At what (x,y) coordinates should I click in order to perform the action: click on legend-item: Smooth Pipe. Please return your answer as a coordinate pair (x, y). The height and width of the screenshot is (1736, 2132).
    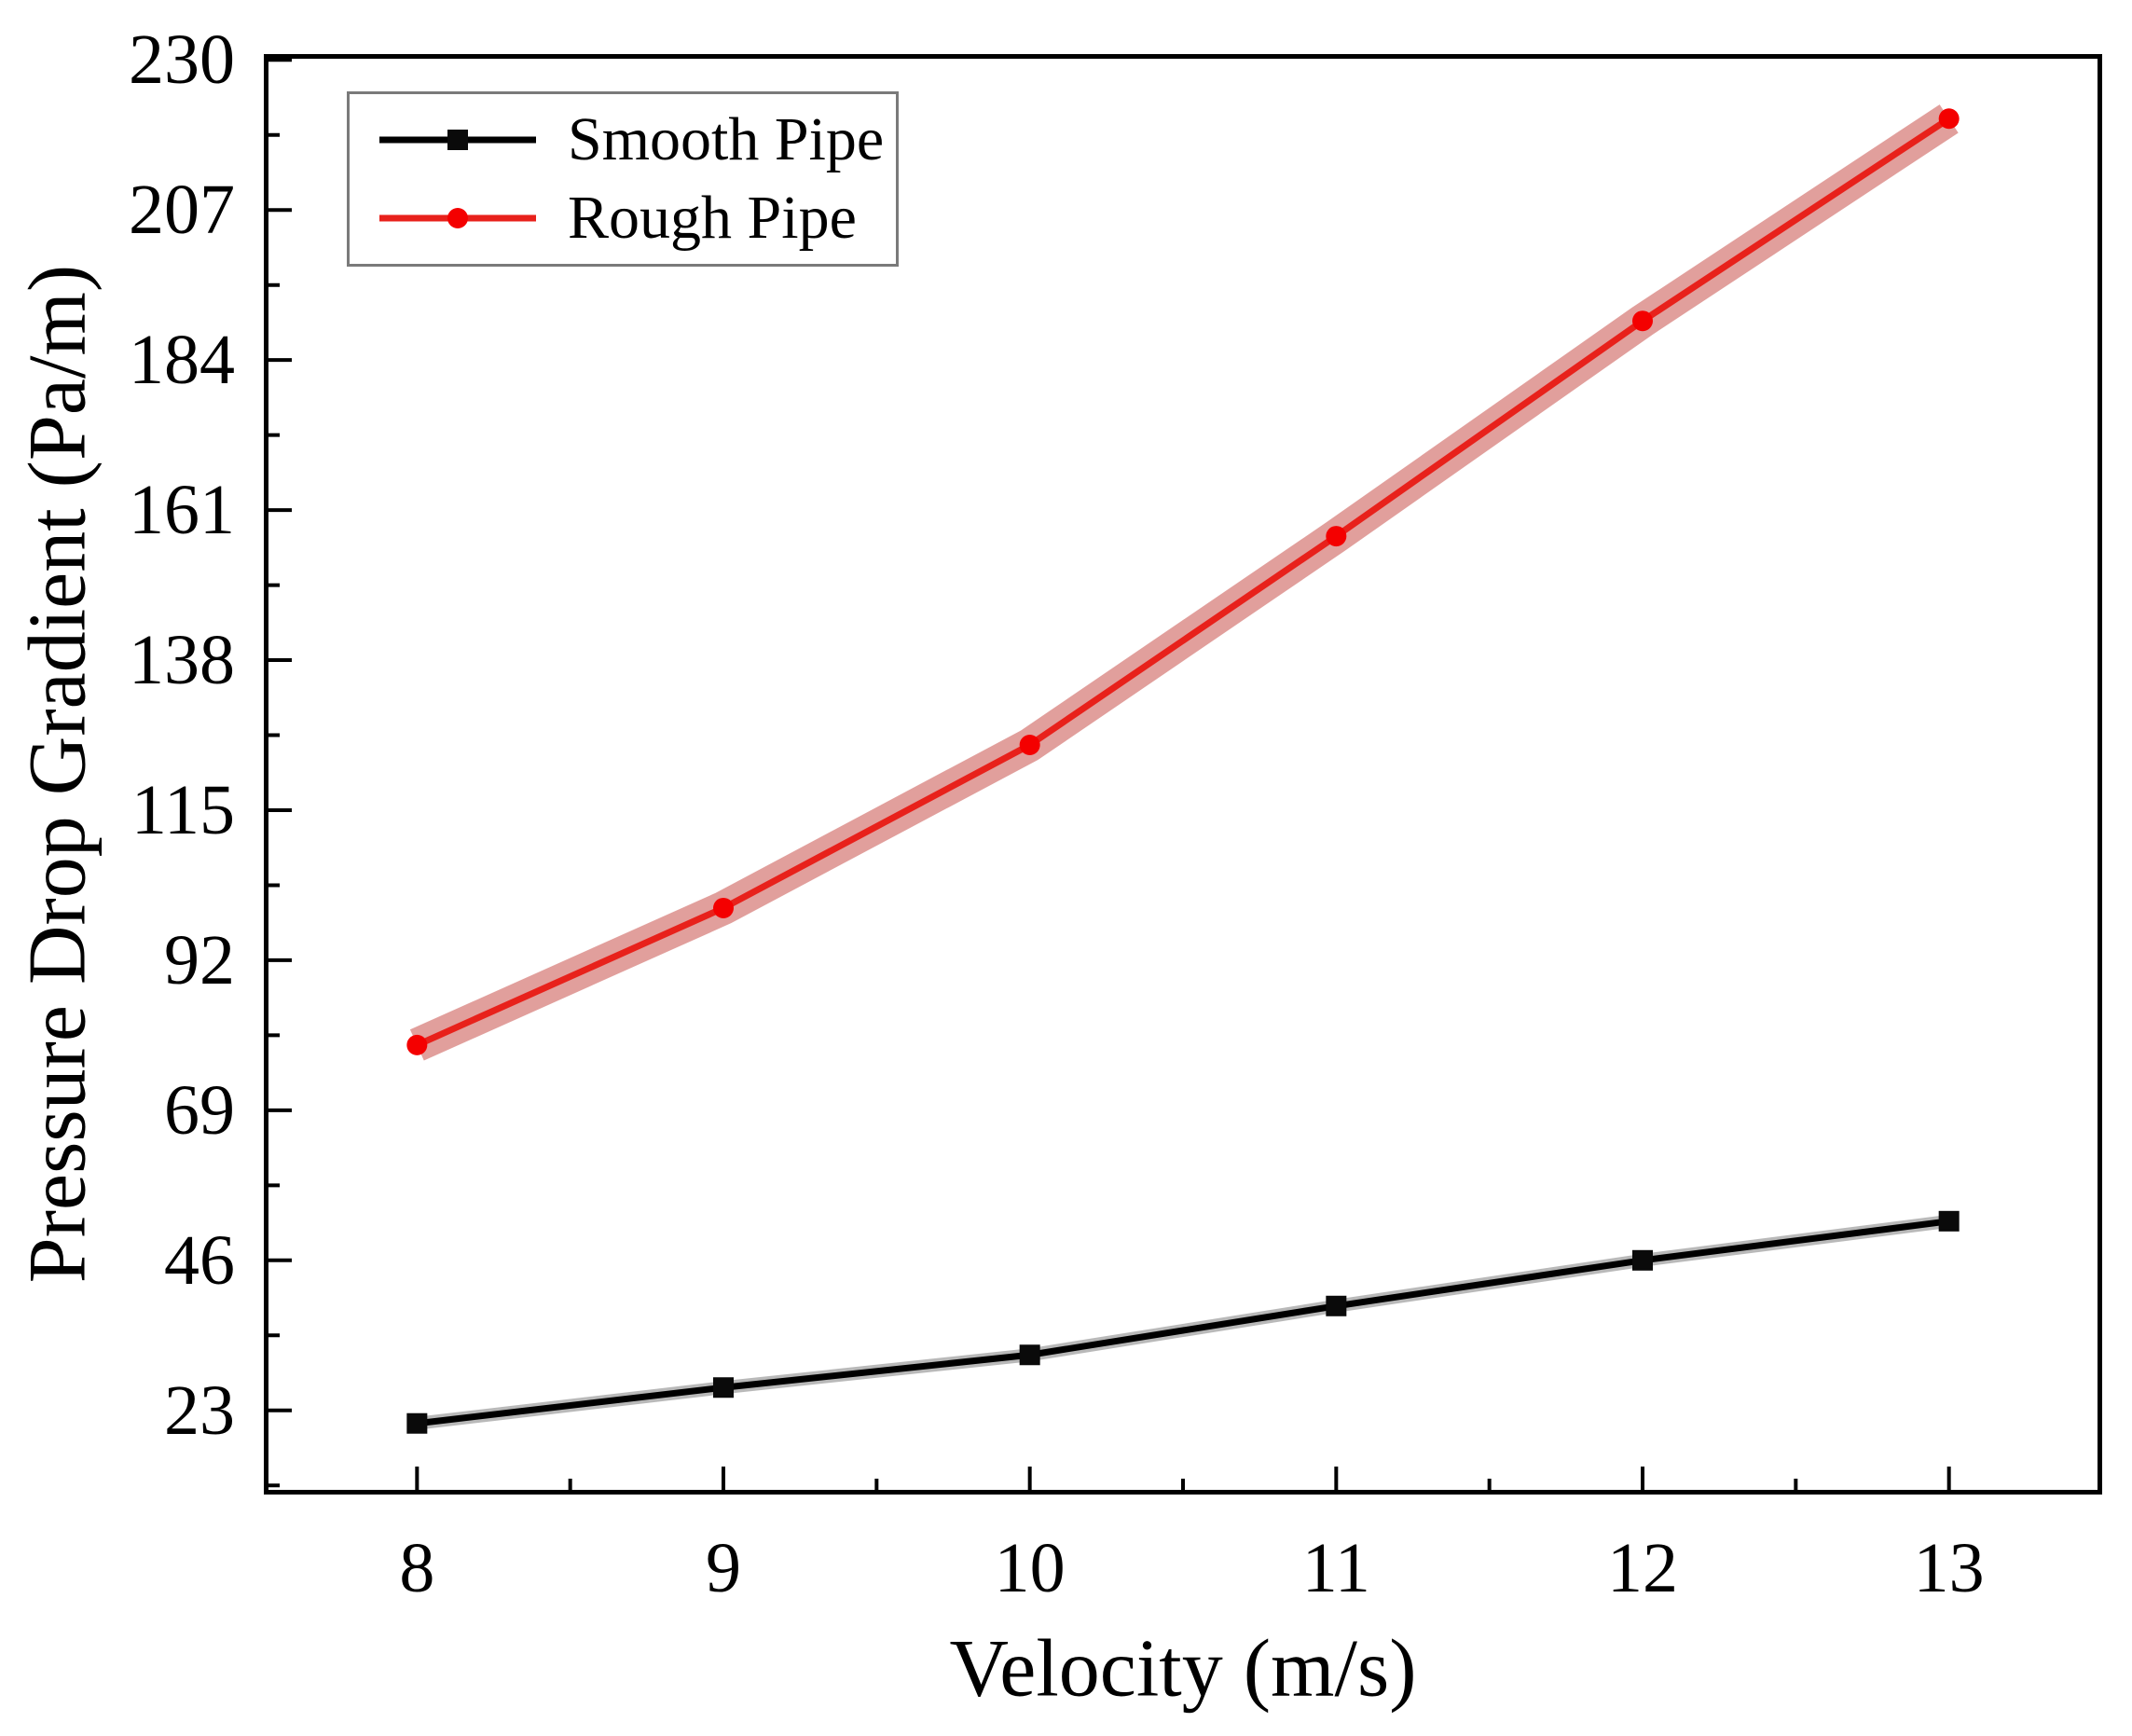
    Looking at the image, I should click on (623, 140).